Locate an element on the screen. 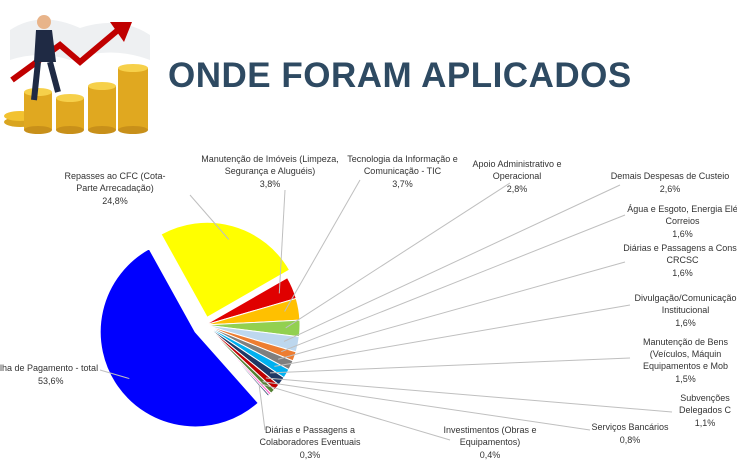 This screenshot has height=470, width=737. label-value: 0,3% is located at coordinates (310, 455).